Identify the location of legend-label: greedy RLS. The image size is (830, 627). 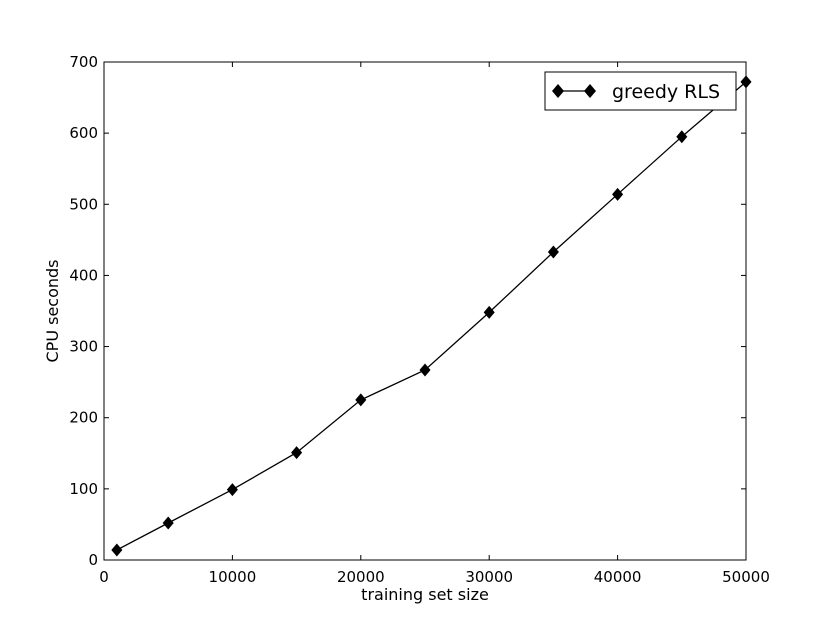
(666, 92).